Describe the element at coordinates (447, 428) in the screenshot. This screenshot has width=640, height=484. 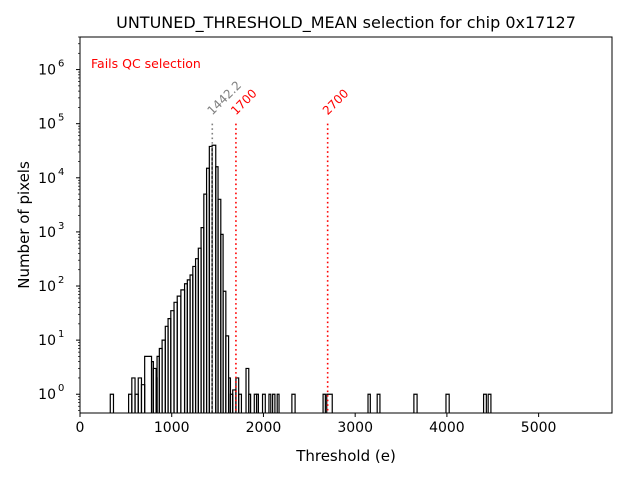
I see `x-tick-label: 4000` at that location.